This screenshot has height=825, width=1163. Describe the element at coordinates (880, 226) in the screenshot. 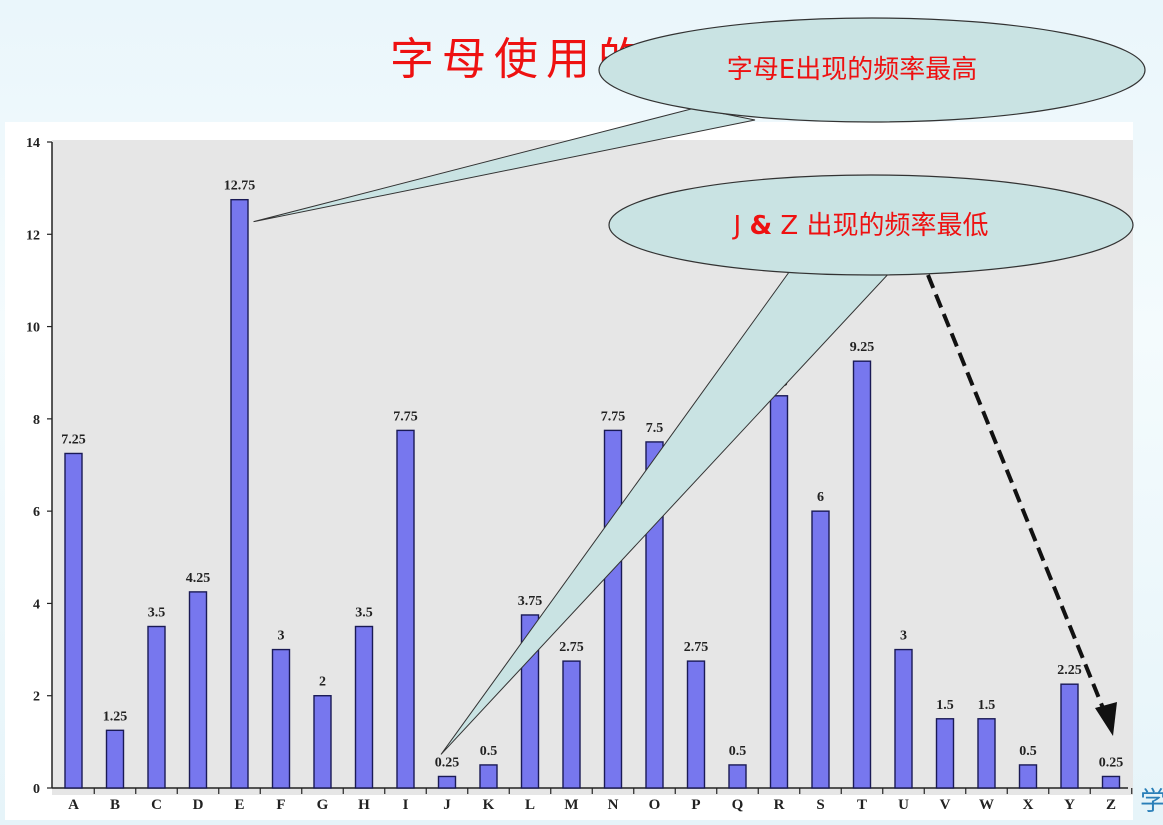

I see `callout-2-text-part: Z 出现的频率最低` at that location.